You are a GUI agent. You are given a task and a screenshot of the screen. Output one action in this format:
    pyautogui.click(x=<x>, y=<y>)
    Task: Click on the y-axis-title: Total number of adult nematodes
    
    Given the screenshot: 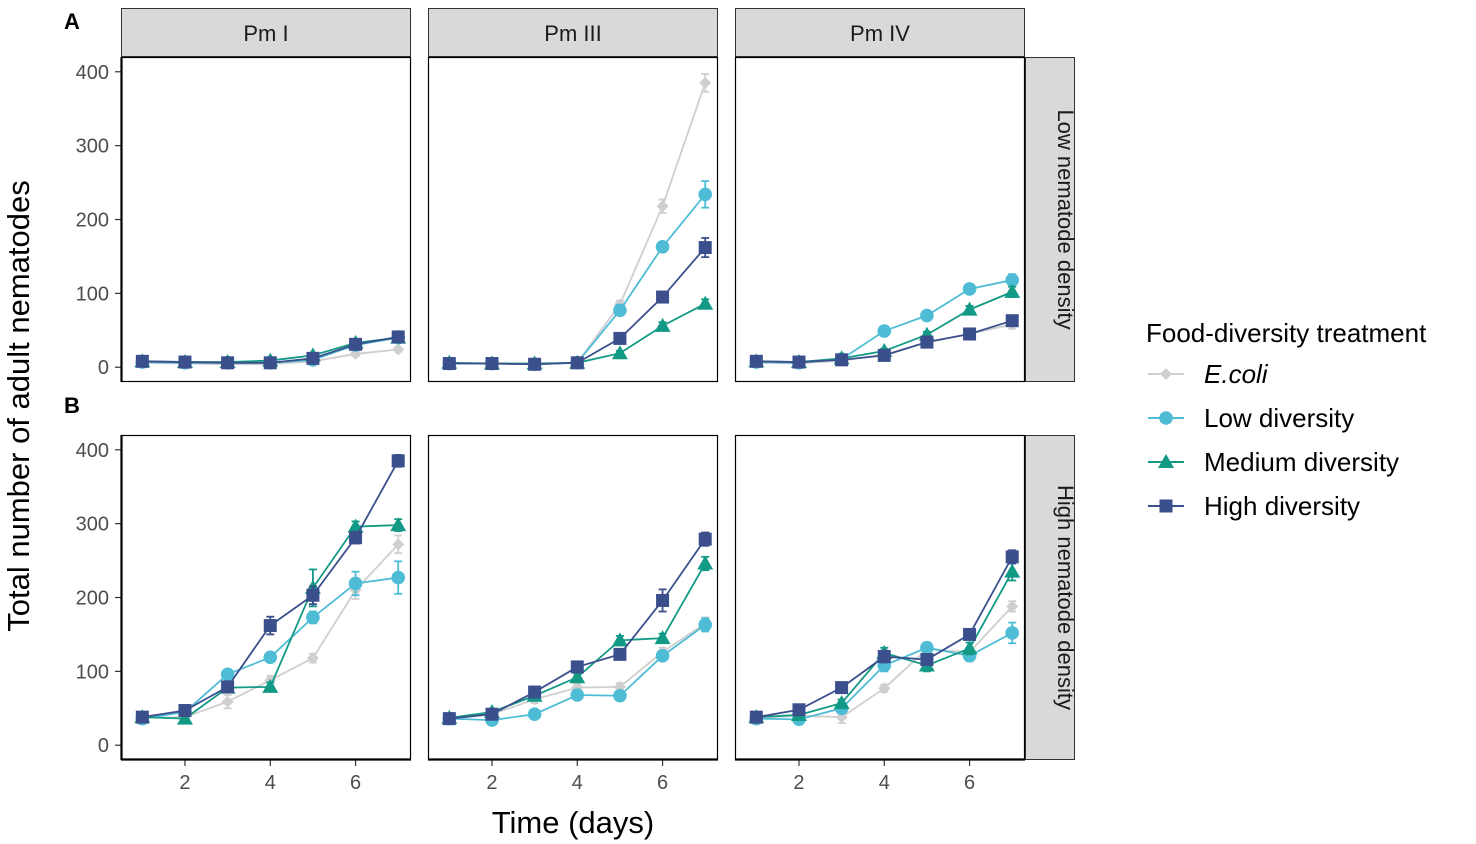 What is the action you would take?
    pyautogui.click(x=18, y=406)
    